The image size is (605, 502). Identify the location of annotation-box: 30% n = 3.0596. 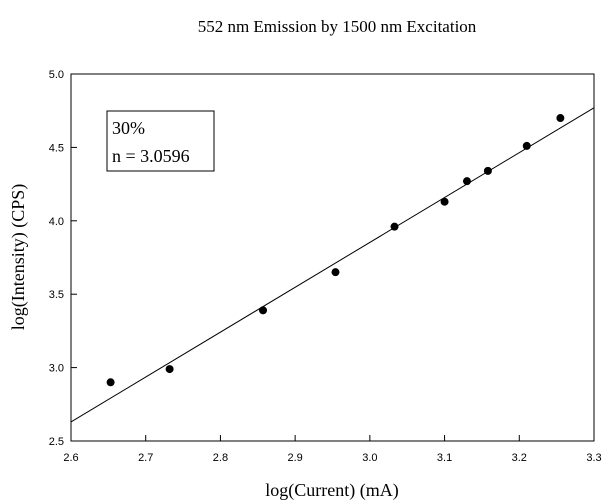
(160, 141).